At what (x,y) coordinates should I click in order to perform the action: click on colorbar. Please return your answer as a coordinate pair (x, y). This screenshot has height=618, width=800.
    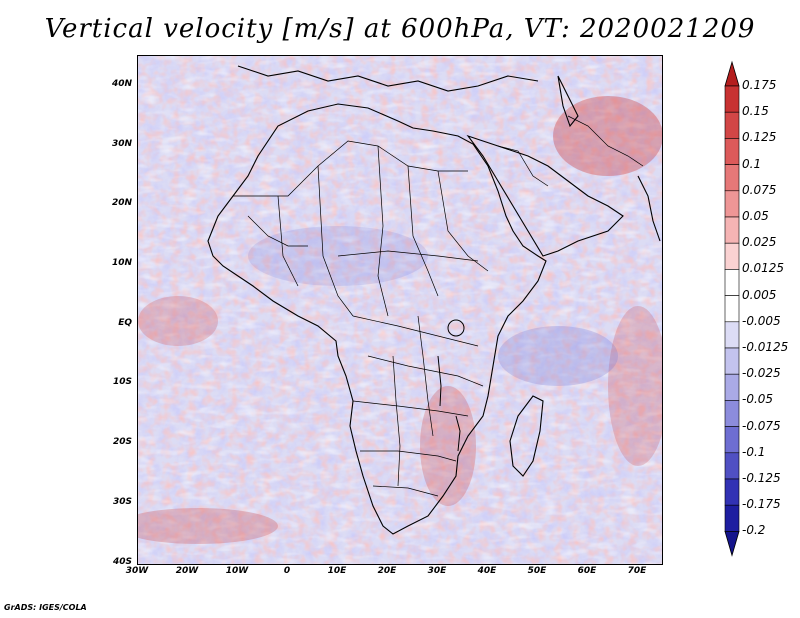
    Looking at the image, I should click on (732, 308).